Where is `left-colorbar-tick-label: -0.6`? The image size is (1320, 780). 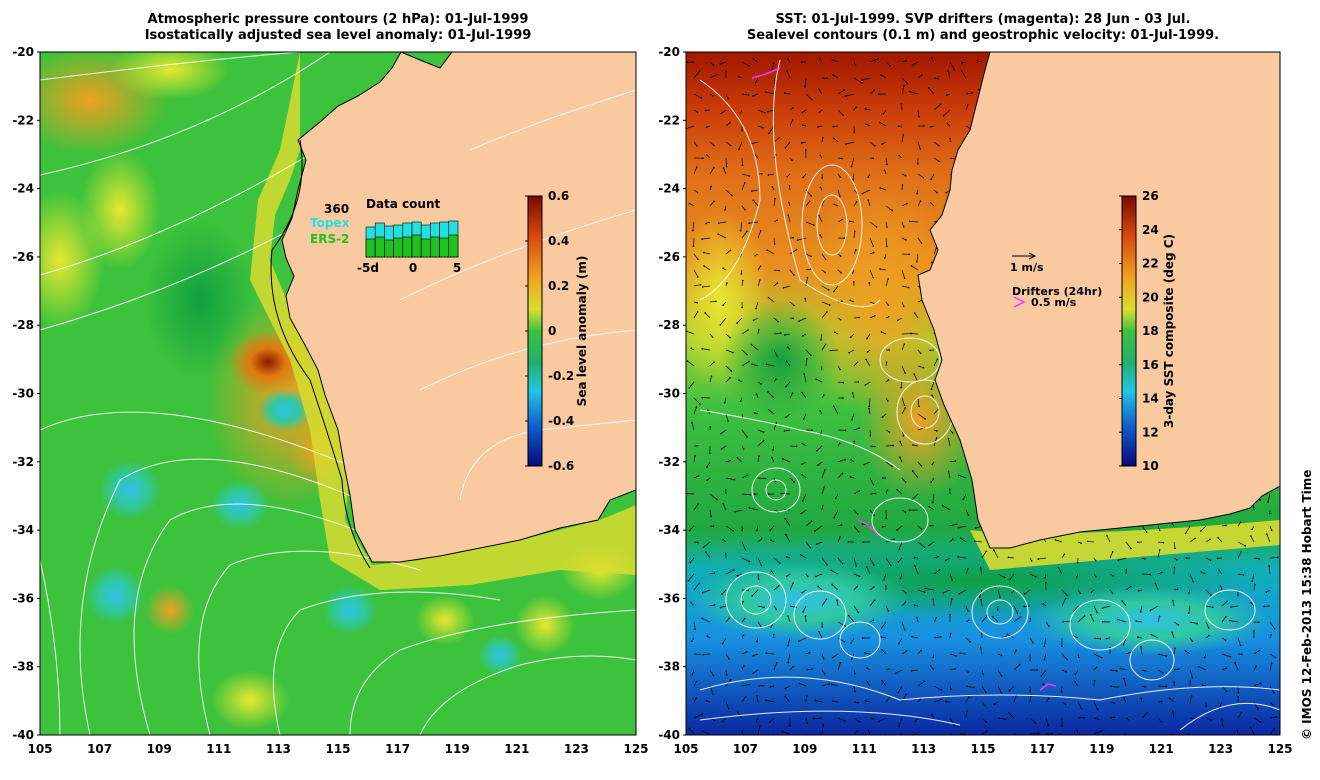
left-colorbar-tick-label: -0.6 is located at coordinates (561, 466).